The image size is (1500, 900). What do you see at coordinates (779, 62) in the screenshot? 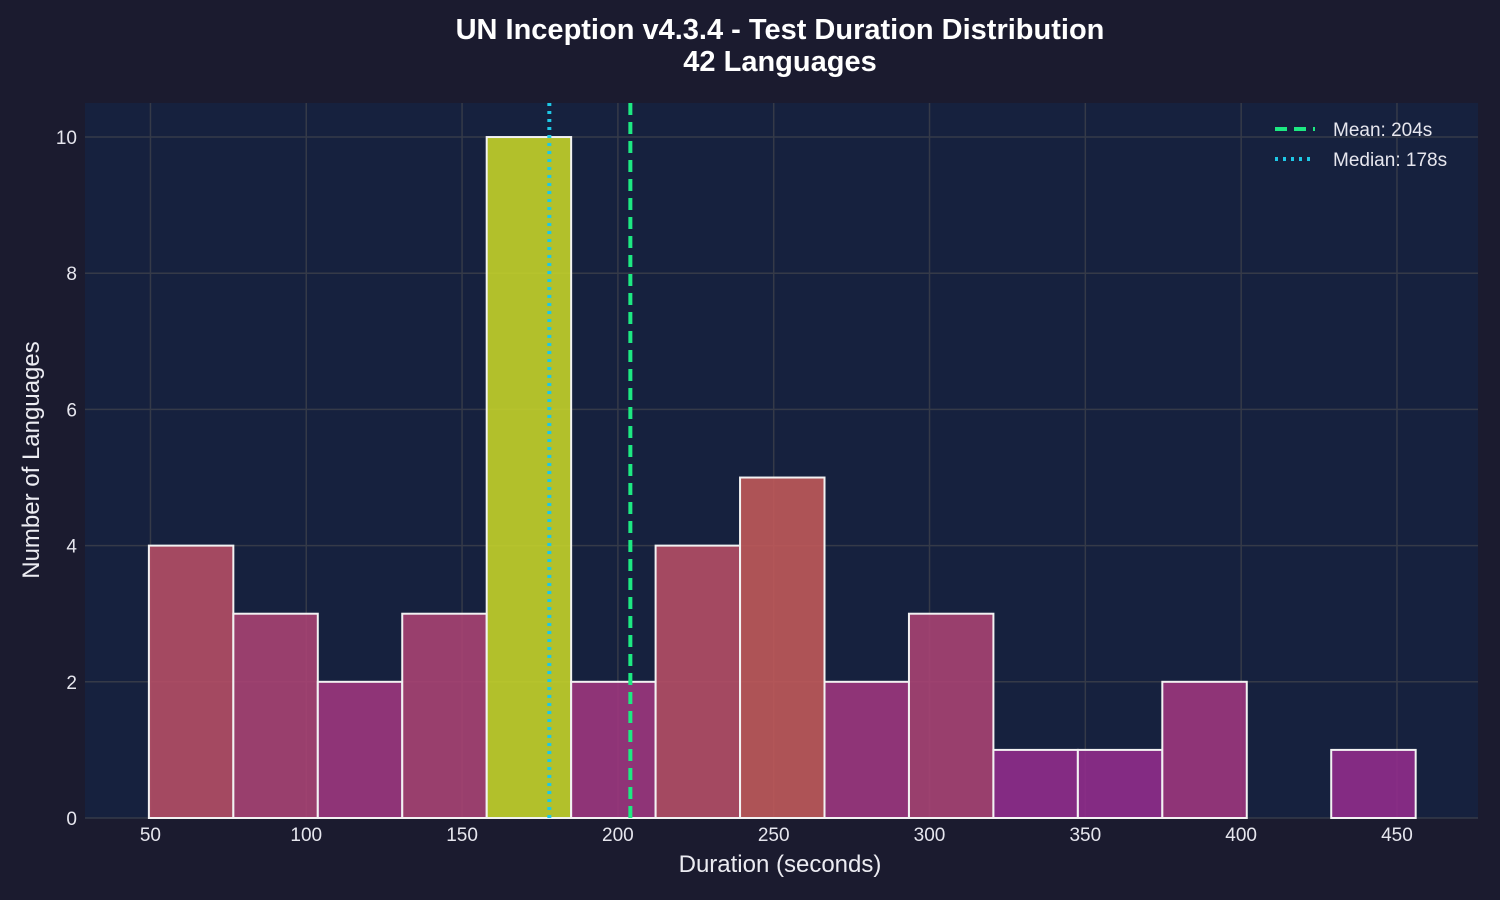
I see `chart-subtitle: 42 Languages` at bounding box center [779, 62].